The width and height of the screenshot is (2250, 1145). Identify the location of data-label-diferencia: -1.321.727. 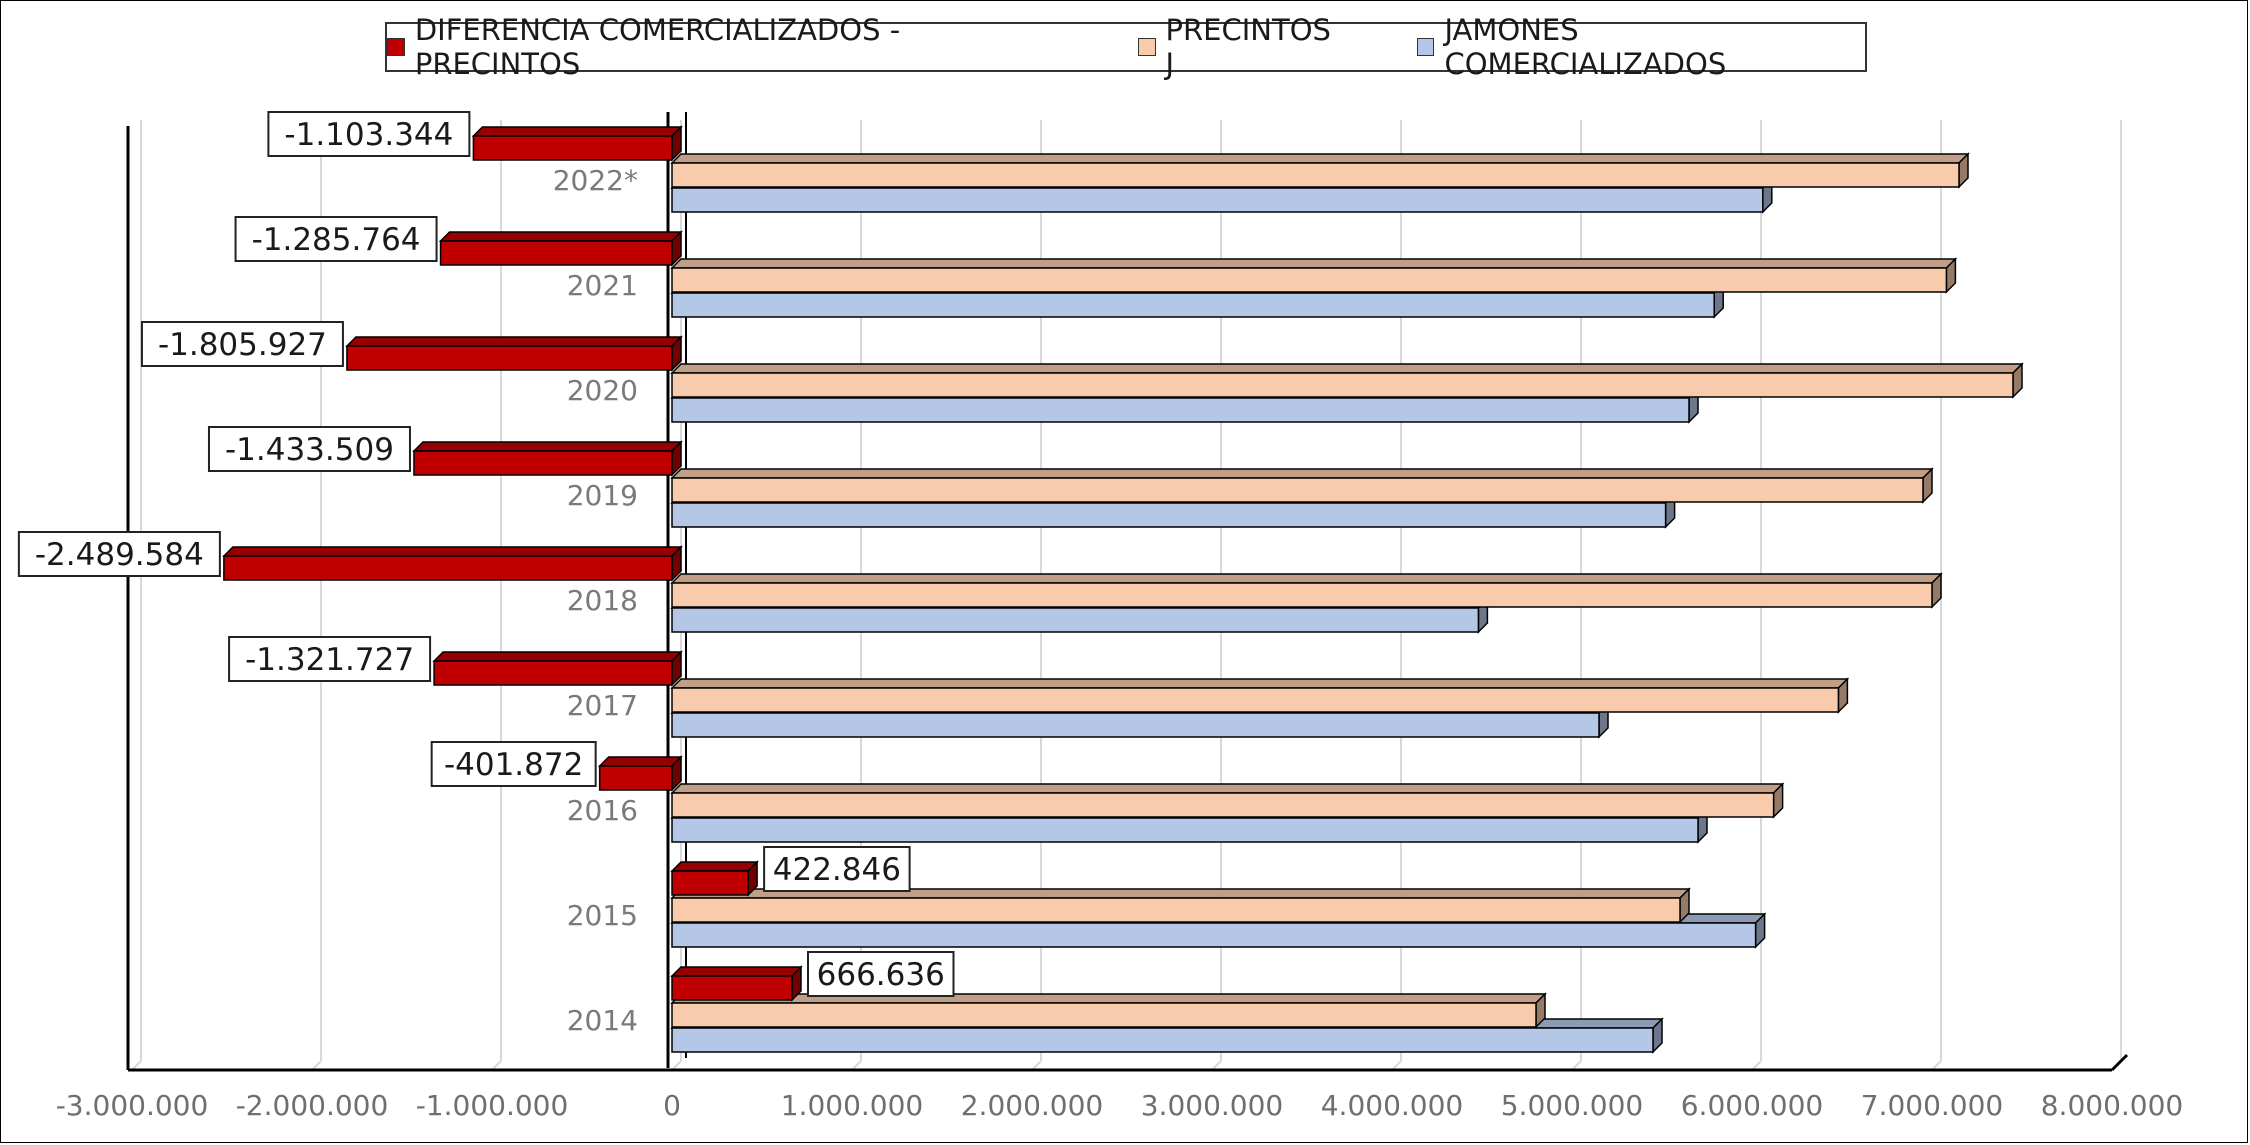
(330, 659).